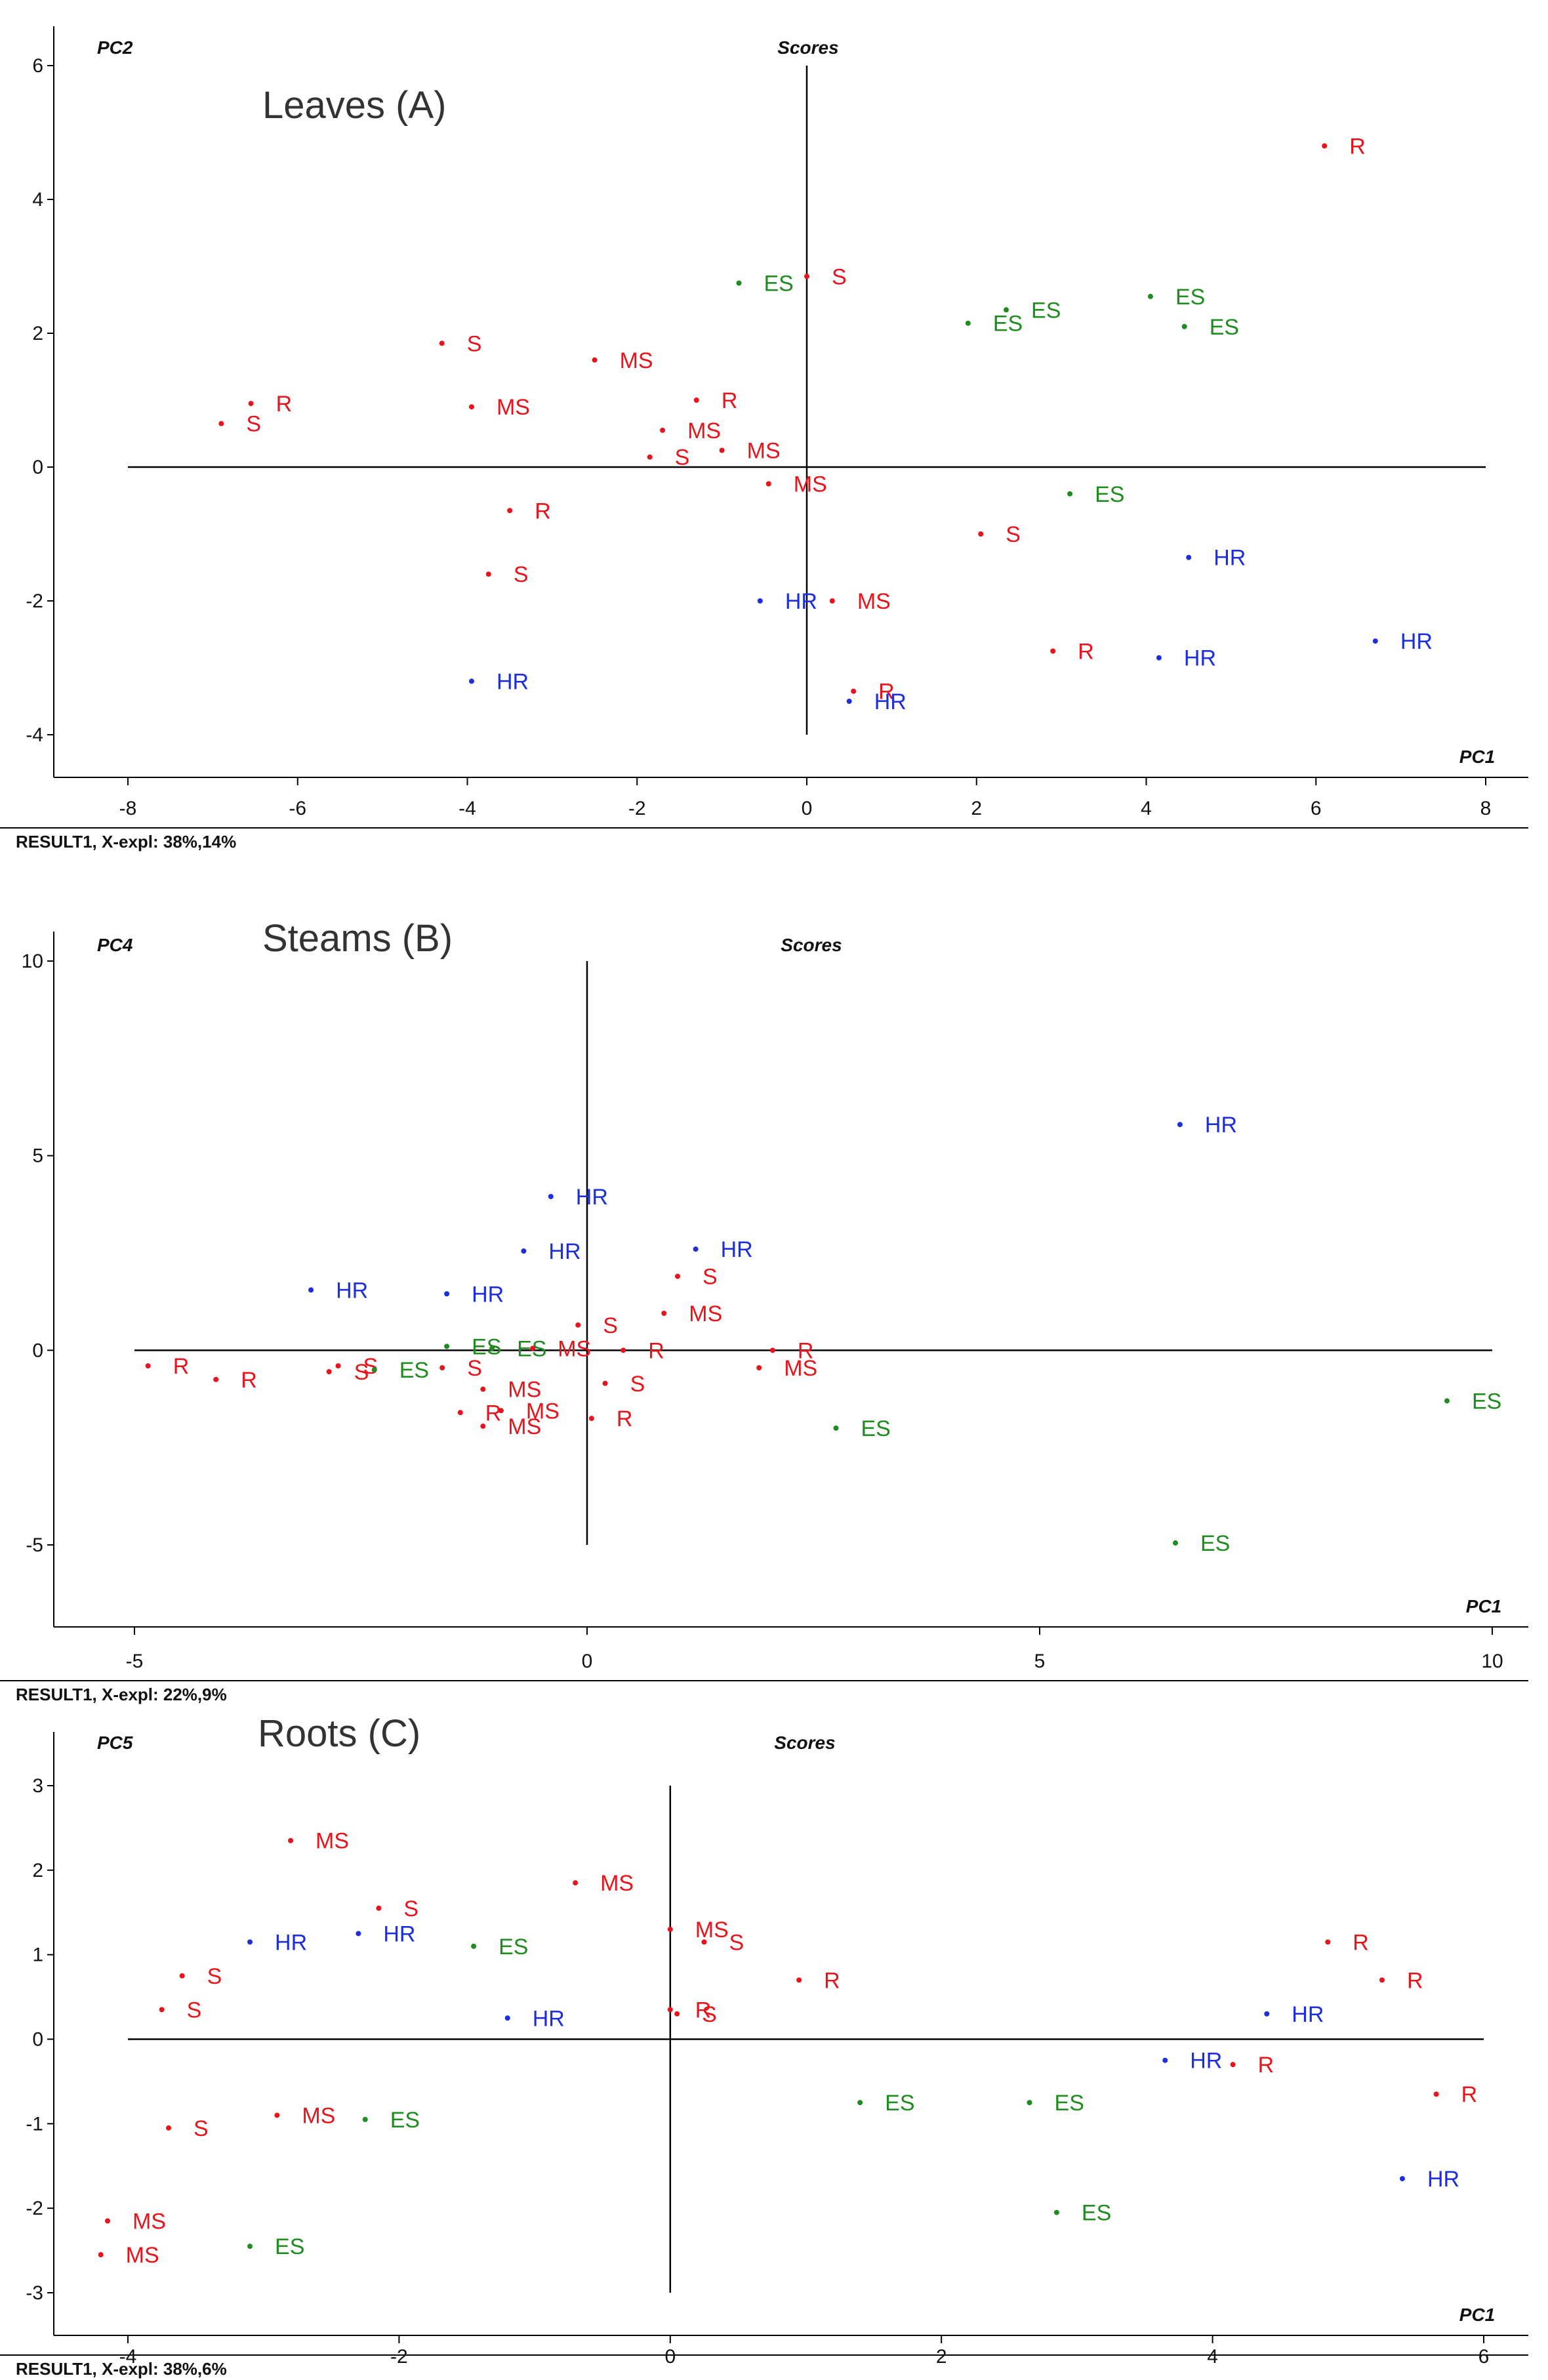  Describe the element at coordinates (37, 1955) in the screenshot. I see `y-tick-label: 1` at that location.